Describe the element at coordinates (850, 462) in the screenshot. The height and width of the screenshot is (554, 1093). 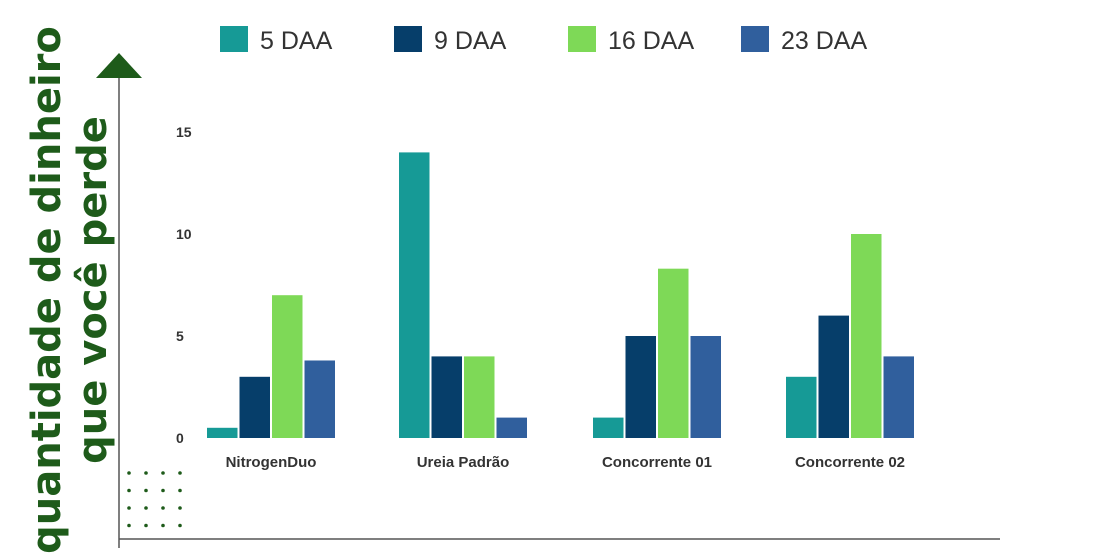
I see `category-label: Concorrente 02` at that location.